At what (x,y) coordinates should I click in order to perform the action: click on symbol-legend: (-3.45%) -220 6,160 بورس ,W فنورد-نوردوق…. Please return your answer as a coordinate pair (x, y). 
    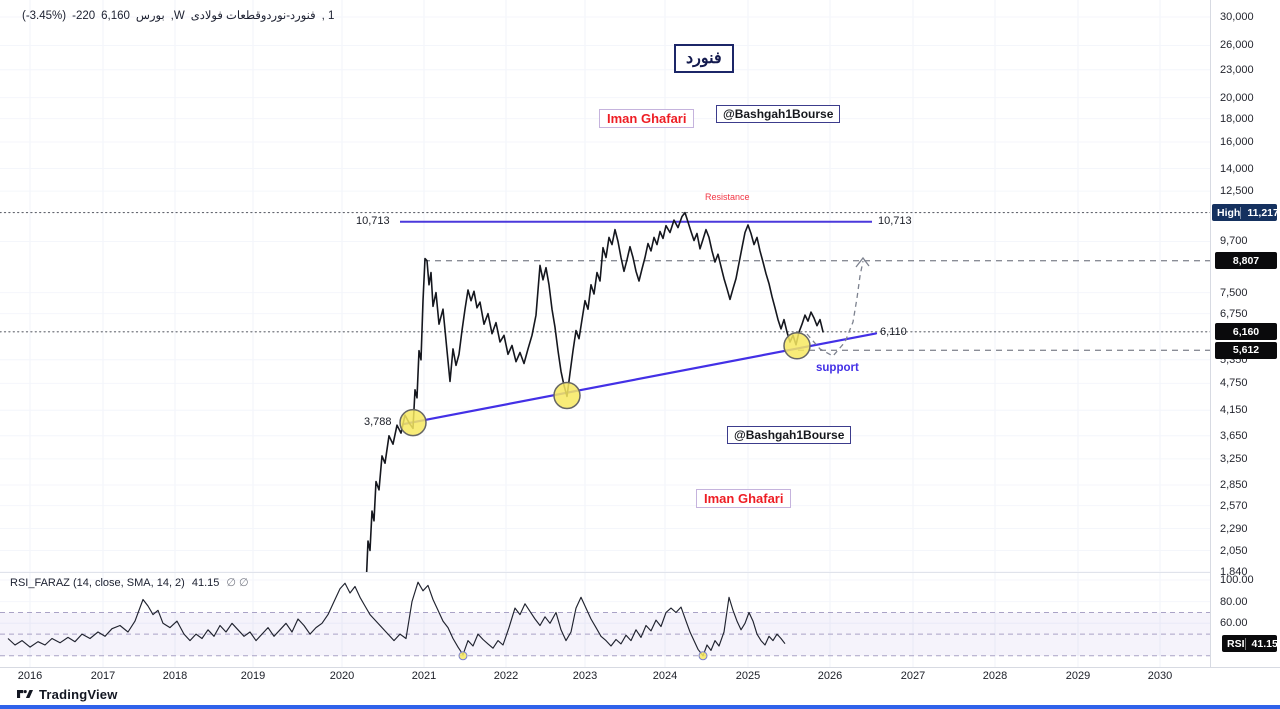
    Looking at the image, I should click on (178, 15).